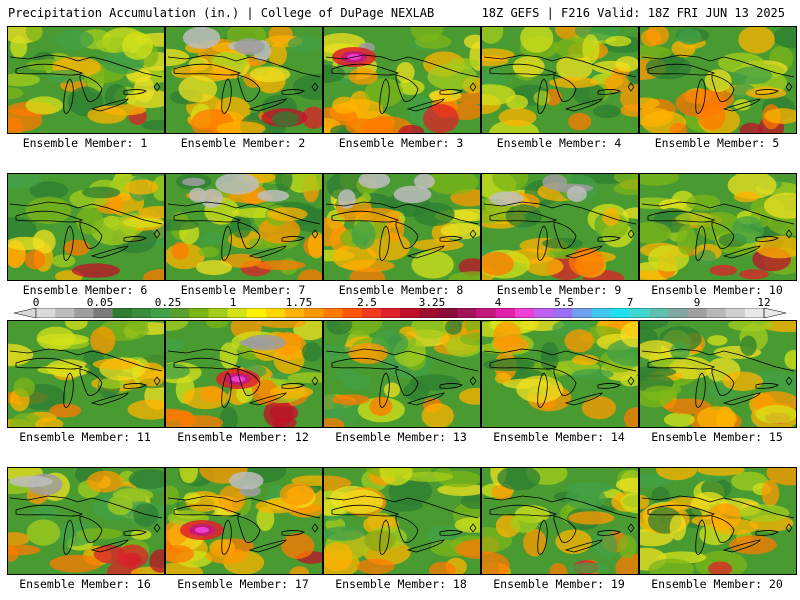 The height and width of the screenshot is (600, 800). Describe the element at coordinates (630, 302) in the screenshot. I see `colorbar-tick-label: 7` at that location.